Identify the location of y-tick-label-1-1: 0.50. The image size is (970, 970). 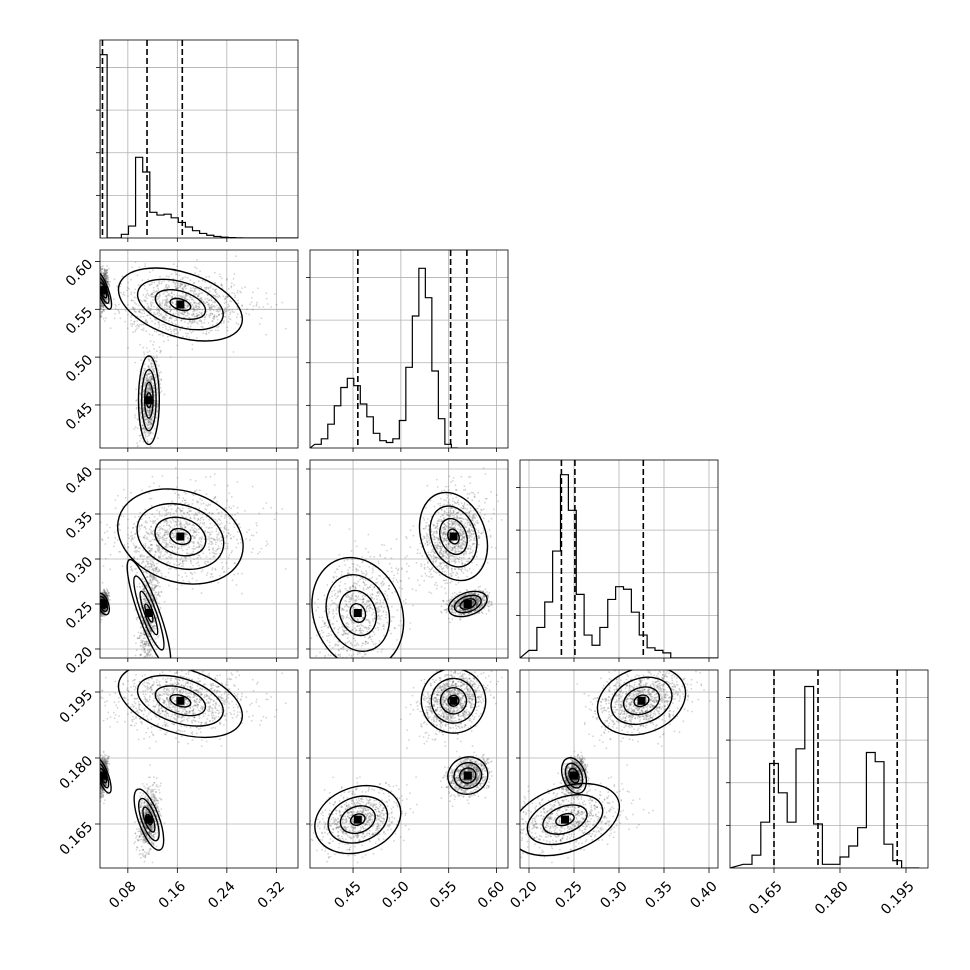
(79, 368).